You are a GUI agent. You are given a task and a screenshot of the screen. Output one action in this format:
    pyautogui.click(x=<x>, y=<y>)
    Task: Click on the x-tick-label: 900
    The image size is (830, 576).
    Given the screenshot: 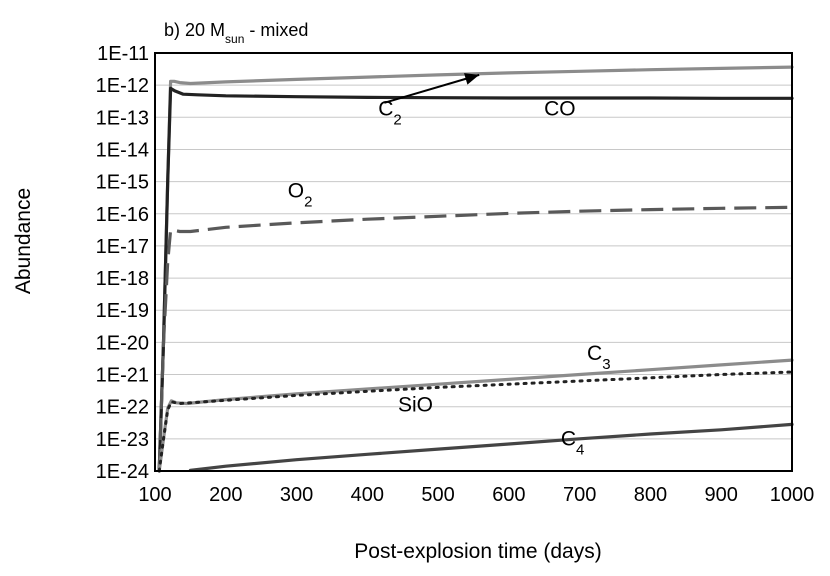 What is the action you would take?
    pyautogui.click(x=721, y=495)
    